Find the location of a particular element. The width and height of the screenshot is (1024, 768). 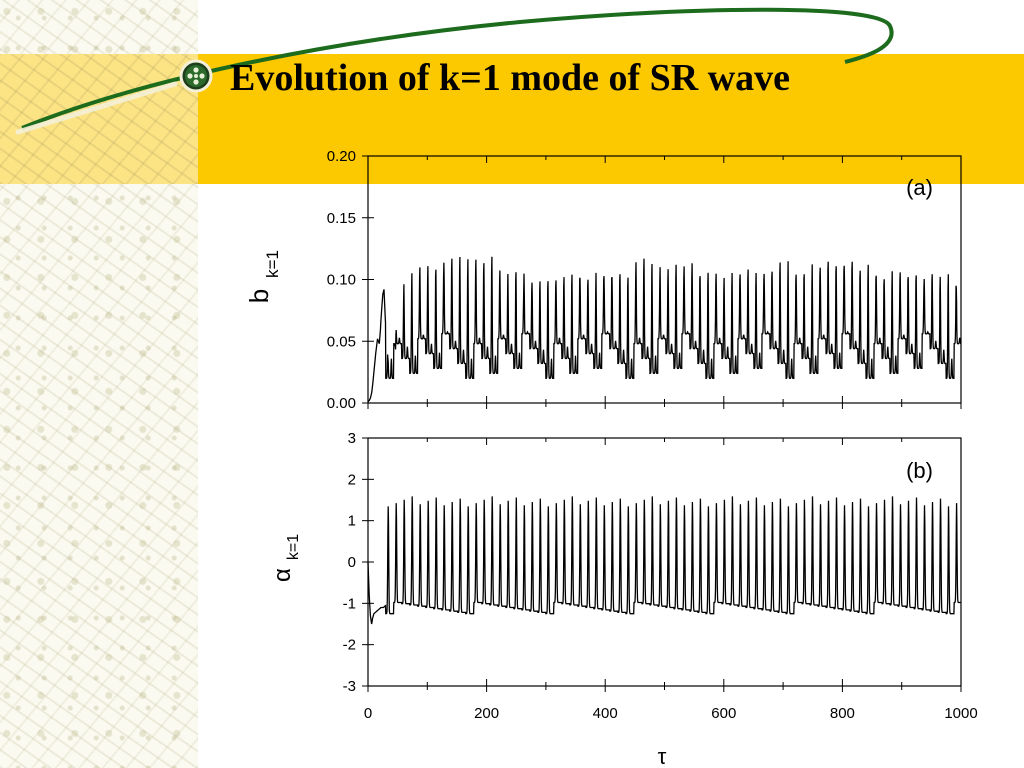

y-axis-label-main-b: α is located at coordinates (282, 575).